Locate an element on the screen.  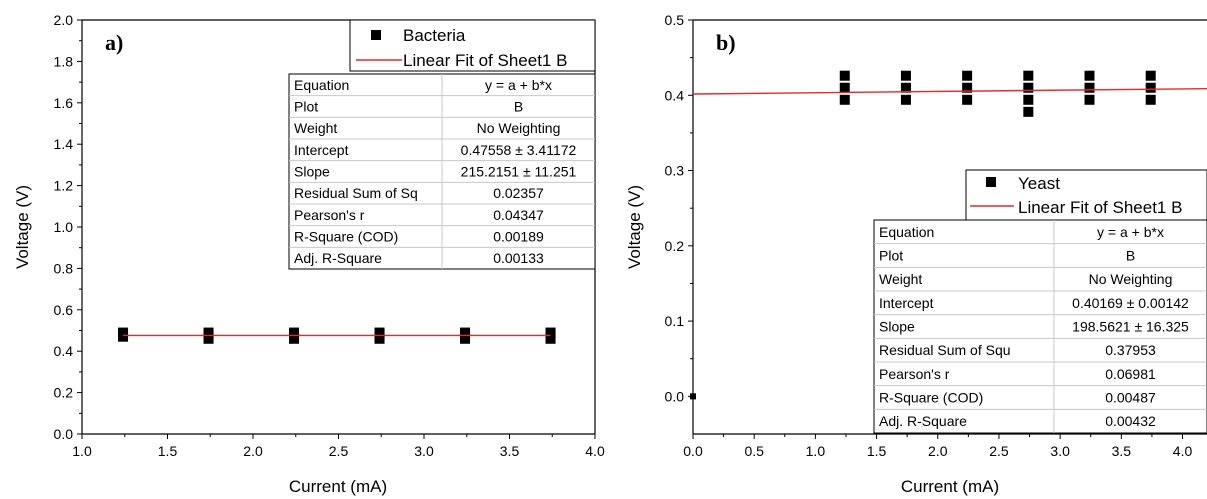
stats-table-key: R-Square (COD) is located at coordinates (346, 237).